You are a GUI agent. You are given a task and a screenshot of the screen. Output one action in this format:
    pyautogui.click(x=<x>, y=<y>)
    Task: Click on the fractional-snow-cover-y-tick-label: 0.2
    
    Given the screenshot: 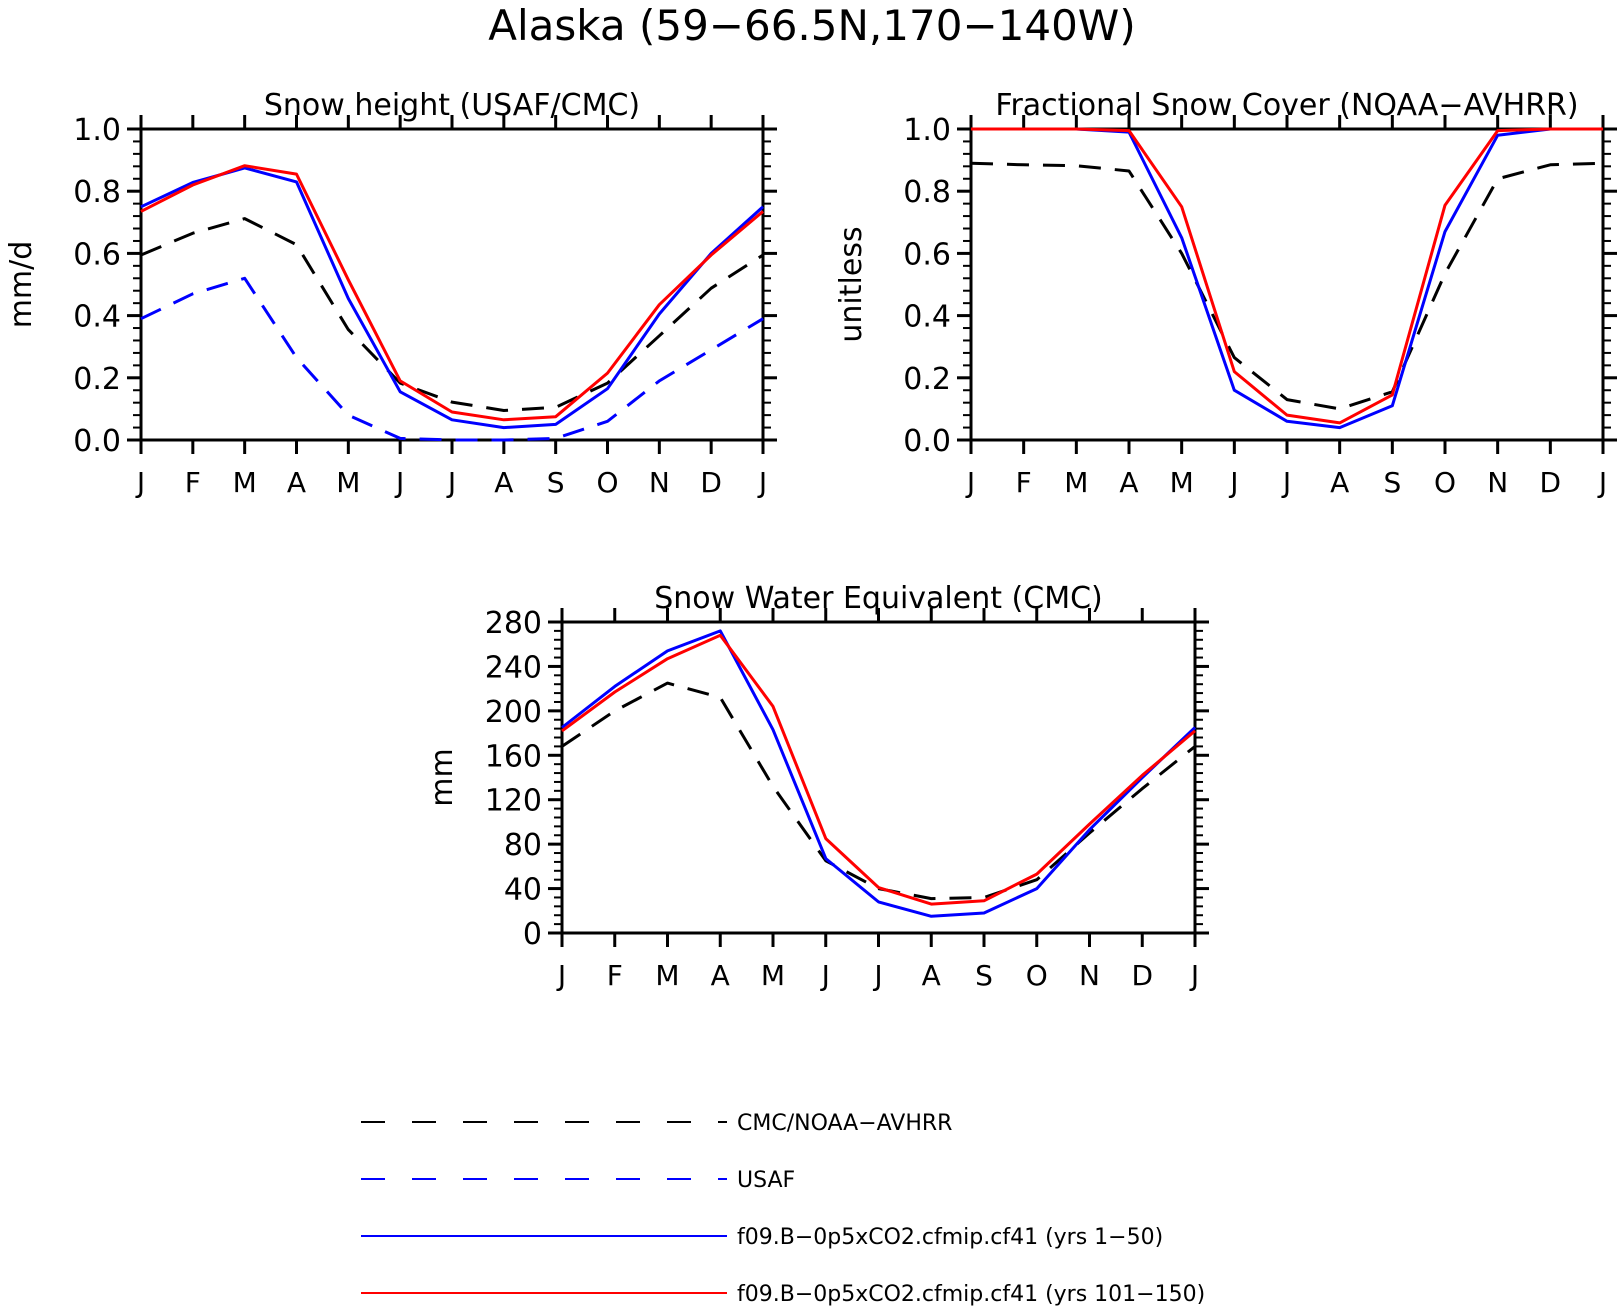 What is the action you would take?
    pyautogui.click(x=927, y=379)
    